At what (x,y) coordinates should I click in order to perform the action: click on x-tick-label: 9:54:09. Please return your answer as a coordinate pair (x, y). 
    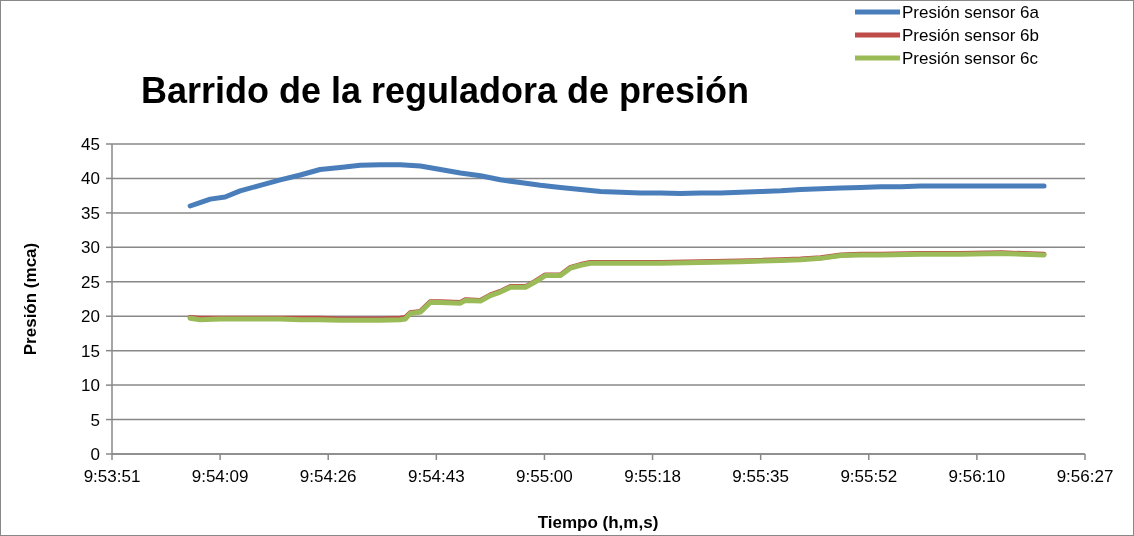
    Looking at the image, I should click on (220, 476).